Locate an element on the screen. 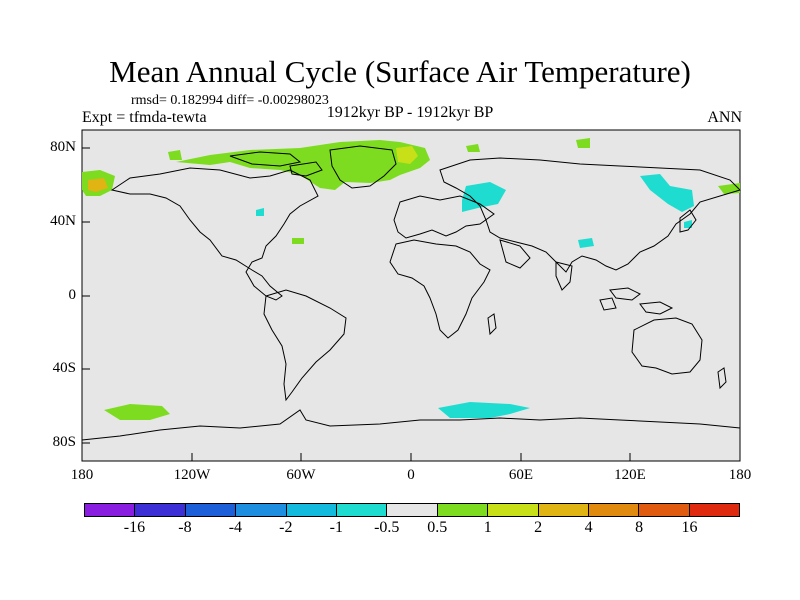 Image resolution: width=800 pixels, height=600 pixels. period-label: 1912kyr BP - 1912kyr BP is located at coordinates (410, 112).